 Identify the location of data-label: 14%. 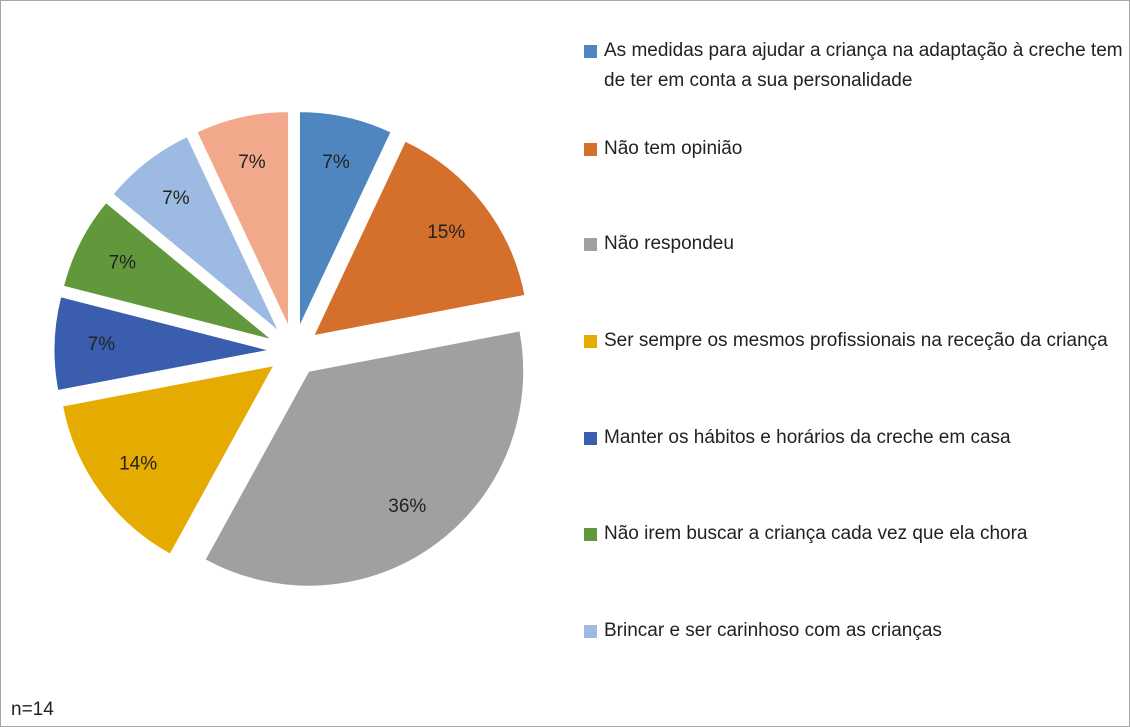
(138, 463).